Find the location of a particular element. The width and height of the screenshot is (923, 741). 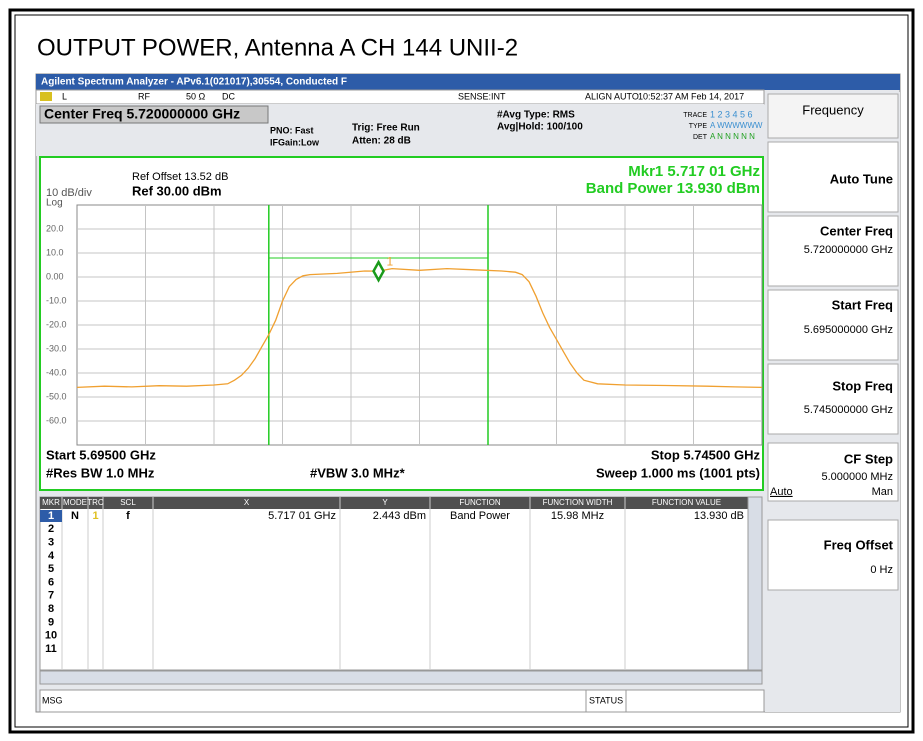

column-header: Y is located at coordinates (385, 502).